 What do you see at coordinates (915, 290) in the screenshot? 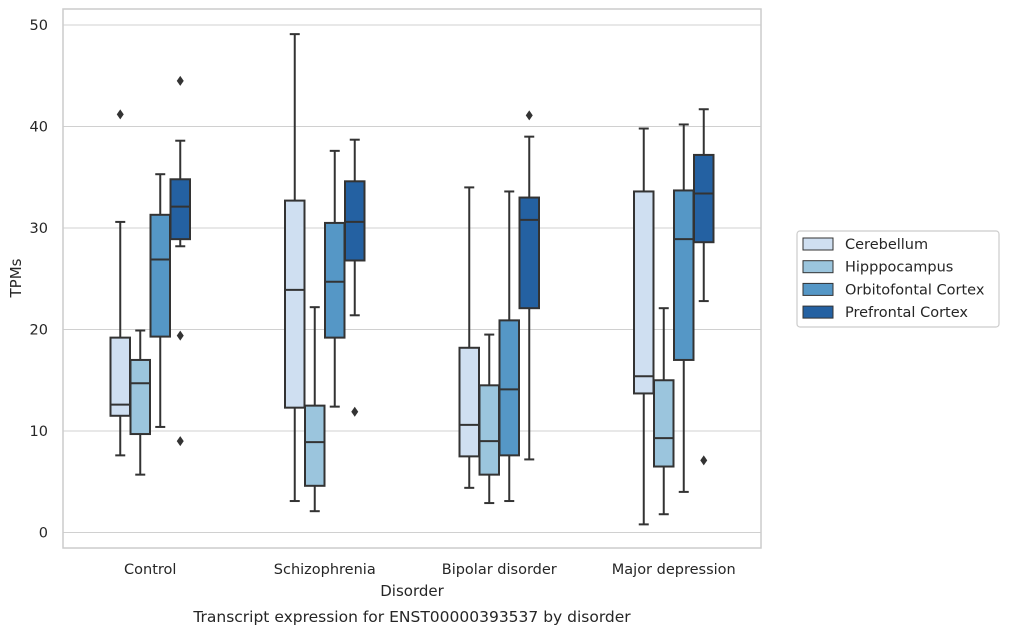
I see `legend-label: Orbitofontal Cortex` at bounding box center [915, 290].